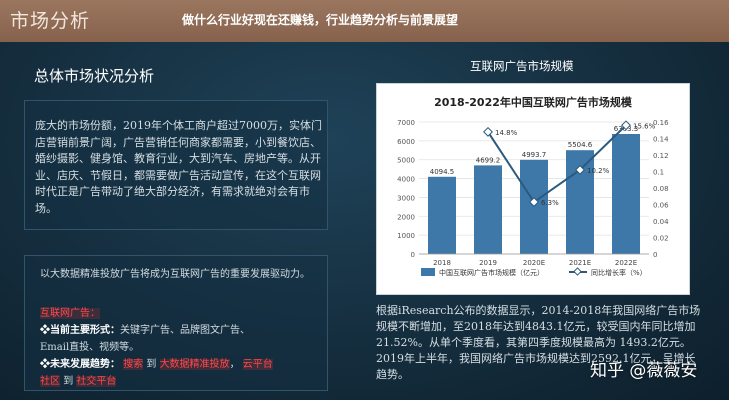 The image size is (729, 400). What do you see at coordinates (506, 133) in the screenshot?
I see `growth-value-label: 14.8%` at bounding box center [506, 133].